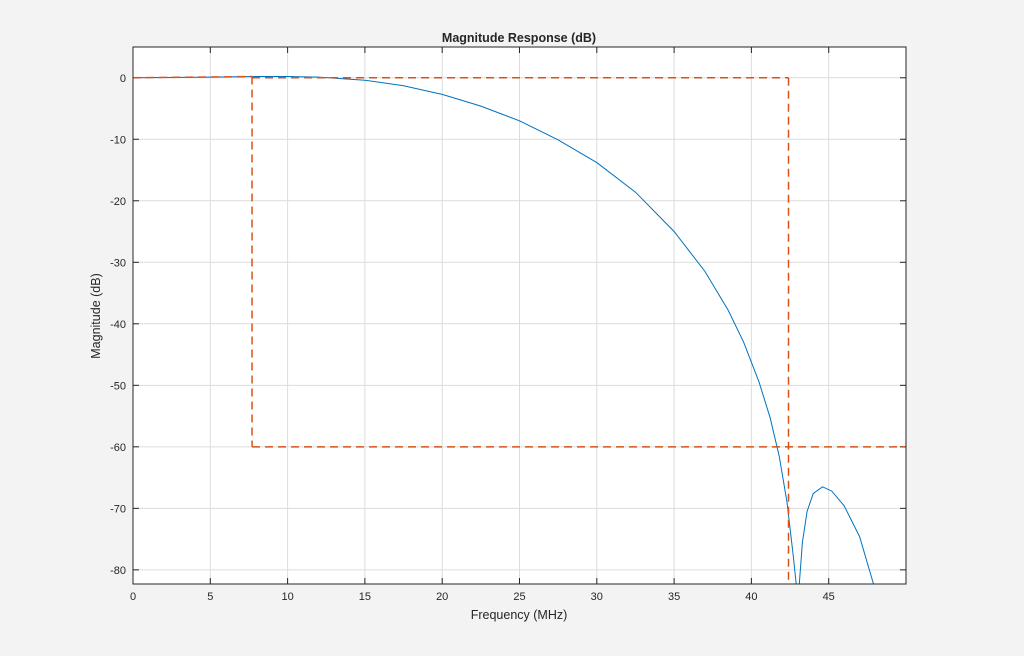  Describe the element at coordinates (519, 38) in the screenshot. I see `chart-title: Magnitude Response (dB)` at that location.